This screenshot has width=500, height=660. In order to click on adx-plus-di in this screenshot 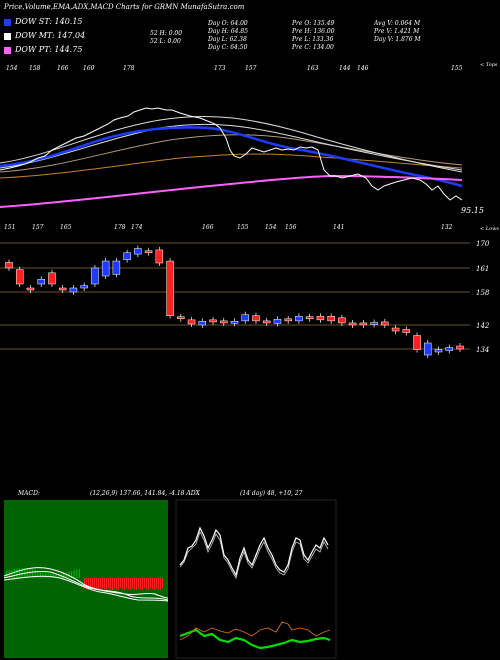, I will do `click(255, 639)`.